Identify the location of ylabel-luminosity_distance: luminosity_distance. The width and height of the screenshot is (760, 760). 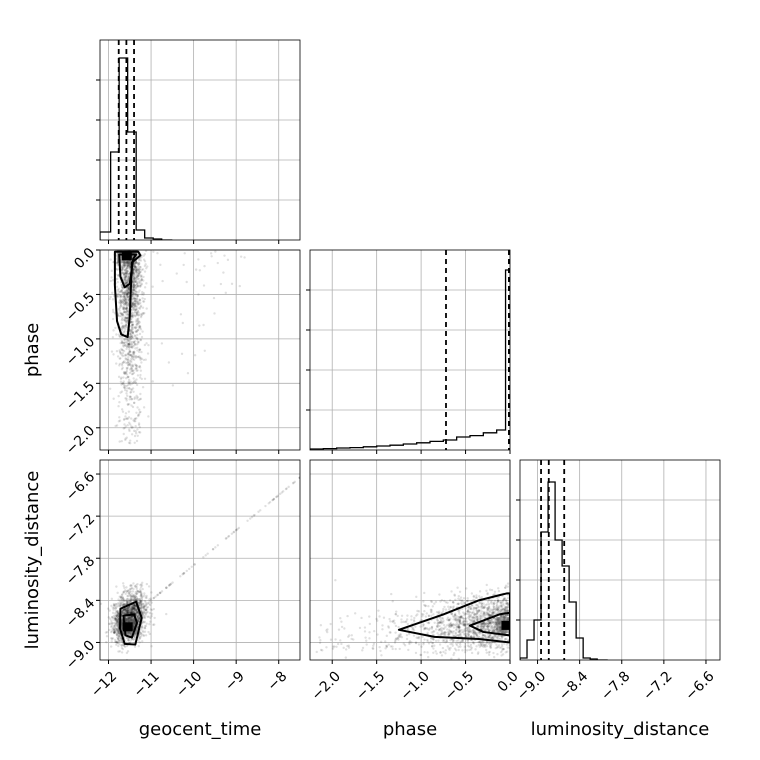
(32, 560).